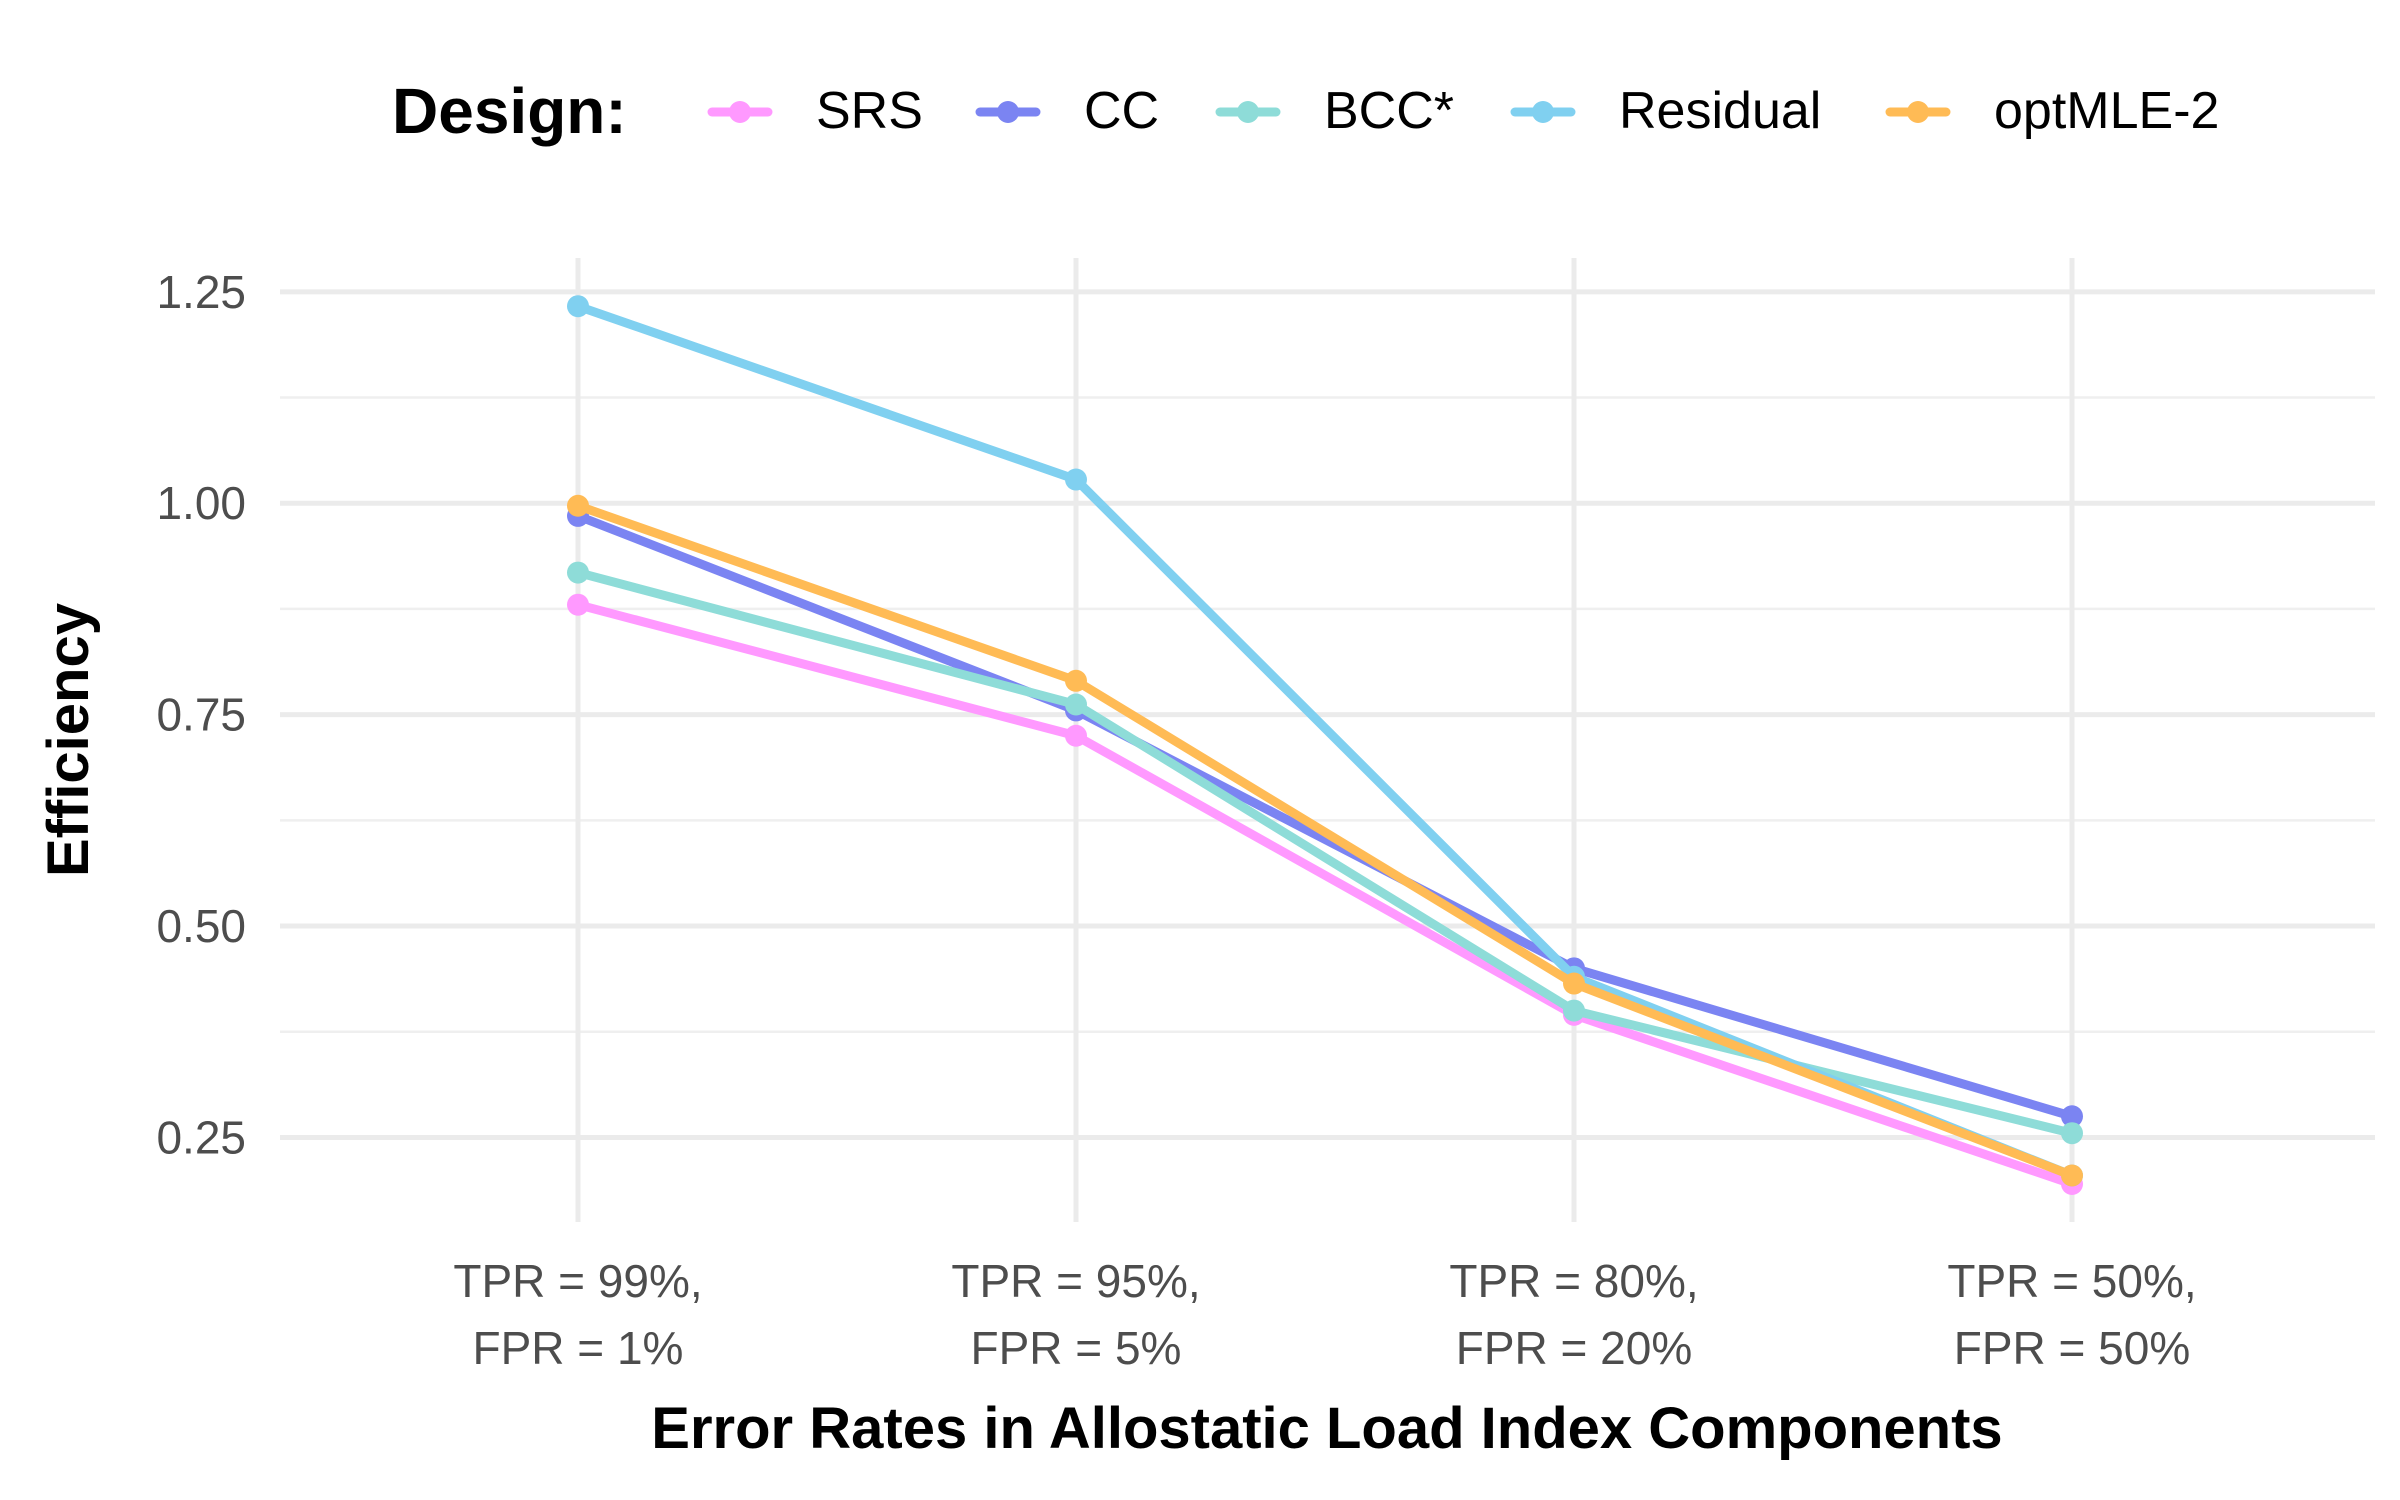 Image resolution: width=2400 pixels, height=1500 pixels. What do you see at coordinates (1076, 1348) in the screenshot?
I see `x-tick-label: FPR = 5%` at bounding box center [1076, 1348].